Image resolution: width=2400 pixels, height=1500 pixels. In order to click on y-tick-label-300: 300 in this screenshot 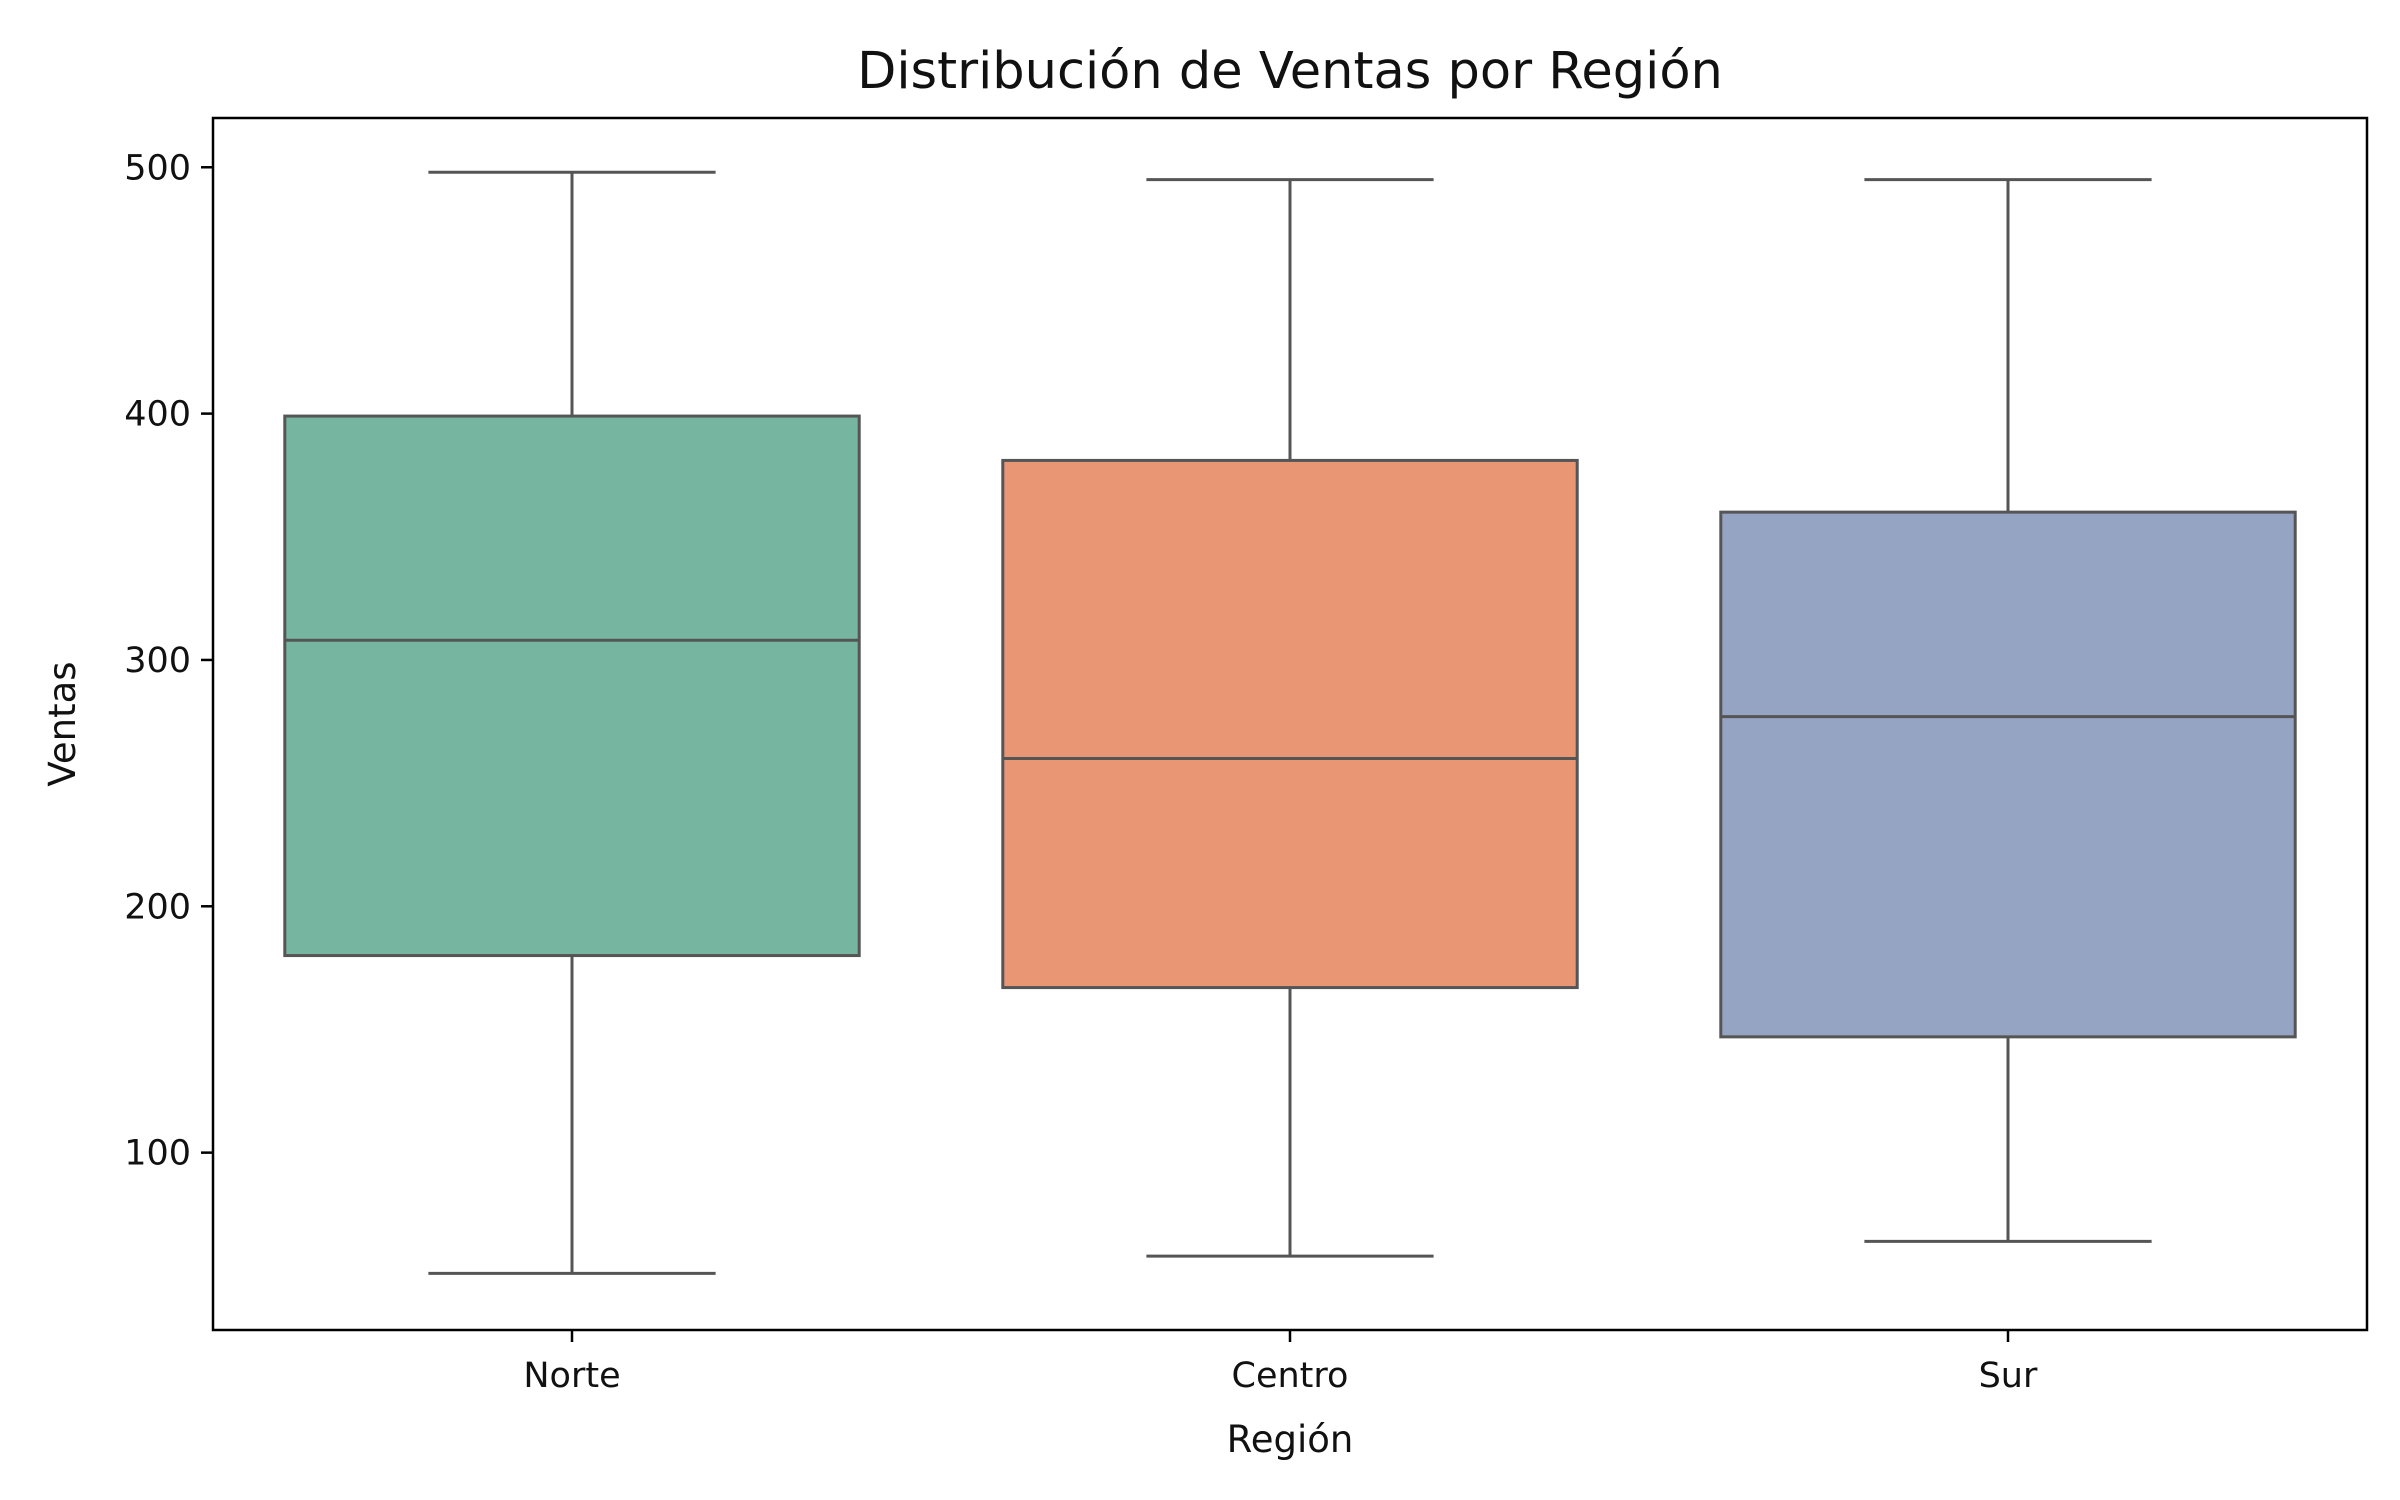, I will do `click(157, 661)`.